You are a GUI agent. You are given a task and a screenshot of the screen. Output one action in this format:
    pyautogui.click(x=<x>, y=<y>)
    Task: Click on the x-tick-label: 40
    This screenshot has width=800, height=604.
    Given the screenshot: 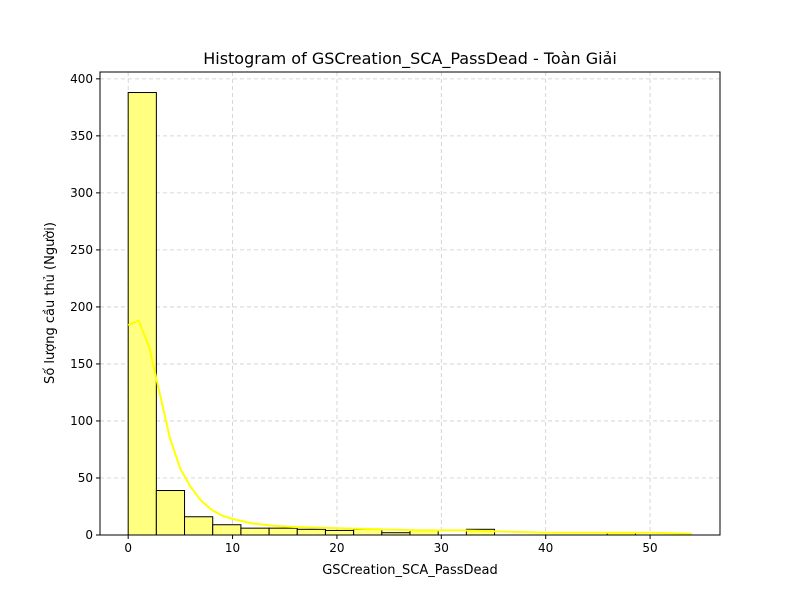 What is the action you would take?
    pyautogui.click(x=545, y=548)
    